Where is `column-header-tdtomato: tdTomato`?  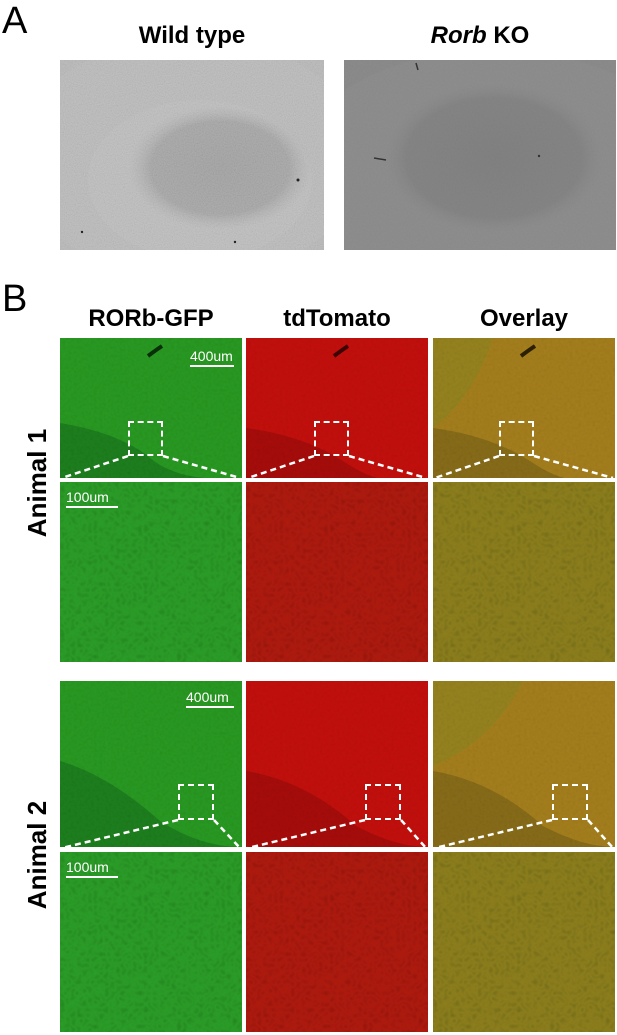
column-header-tdtomato: tdTomato is located at coordinates (337, 318).